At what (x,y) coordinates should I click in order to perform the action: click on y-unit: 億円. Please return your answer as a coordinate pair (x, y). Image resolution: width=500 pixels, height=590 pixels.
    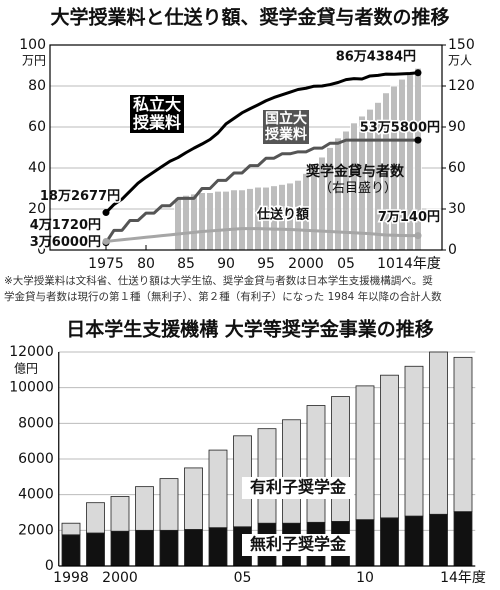
    Looking at the image, I should click on (26, 369).